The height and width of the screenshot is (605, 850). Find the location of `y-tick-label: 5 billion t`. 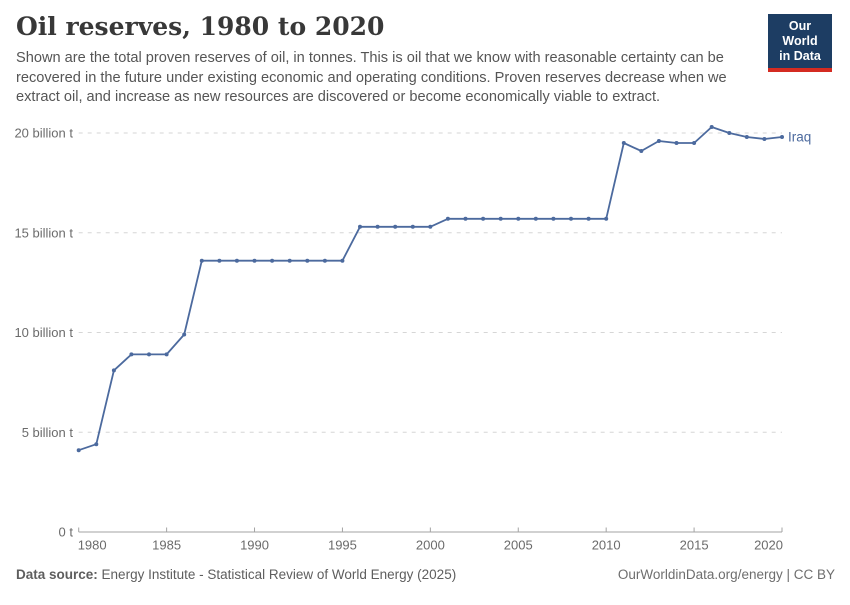

y-tick-label: 5 billion t is located at coordinates (48, 432).